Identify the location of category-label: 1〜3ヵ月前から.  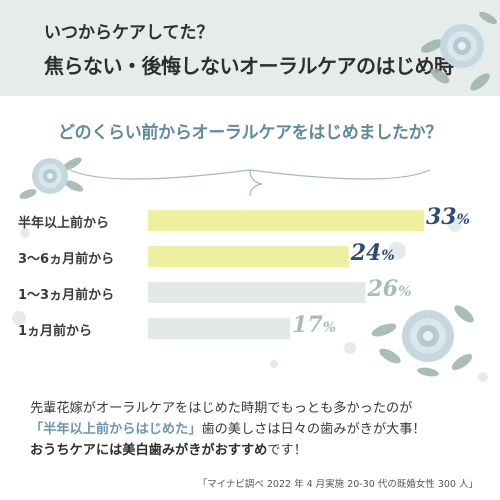
(66, 295).